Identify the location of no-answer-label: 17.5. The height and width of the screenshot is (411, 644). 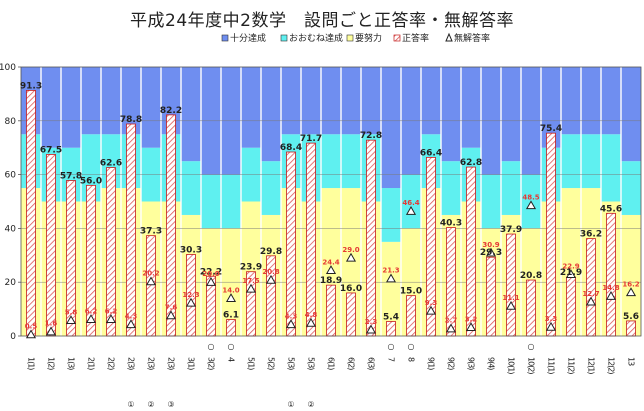
(250, 281).